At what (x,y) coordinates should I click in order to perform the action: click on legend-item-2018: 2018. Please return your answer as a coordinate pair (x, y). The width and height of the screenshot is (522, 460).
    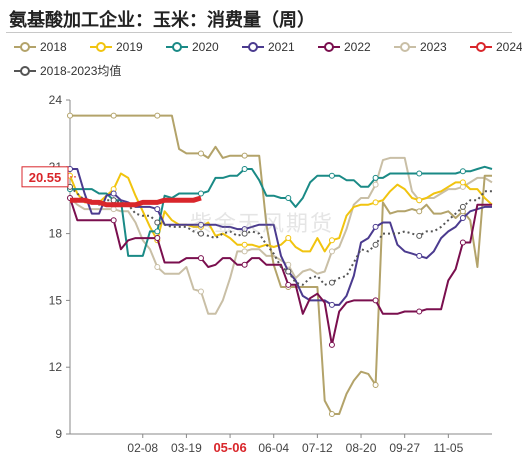
    Looking at the image, I should click on (40, 47).